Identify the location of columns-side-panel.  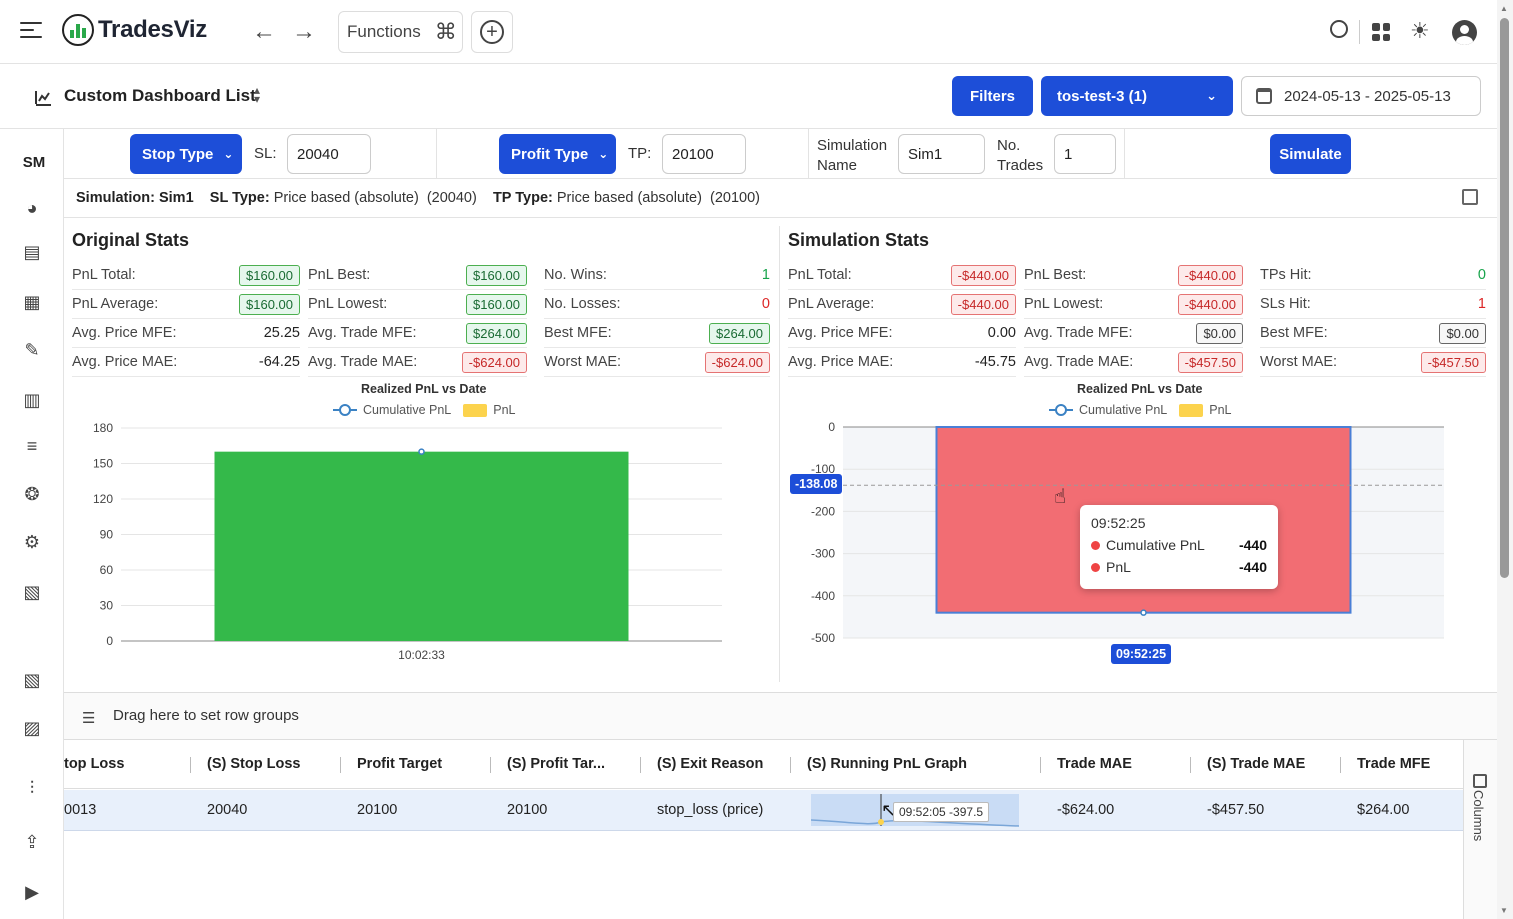
(1480, 829).